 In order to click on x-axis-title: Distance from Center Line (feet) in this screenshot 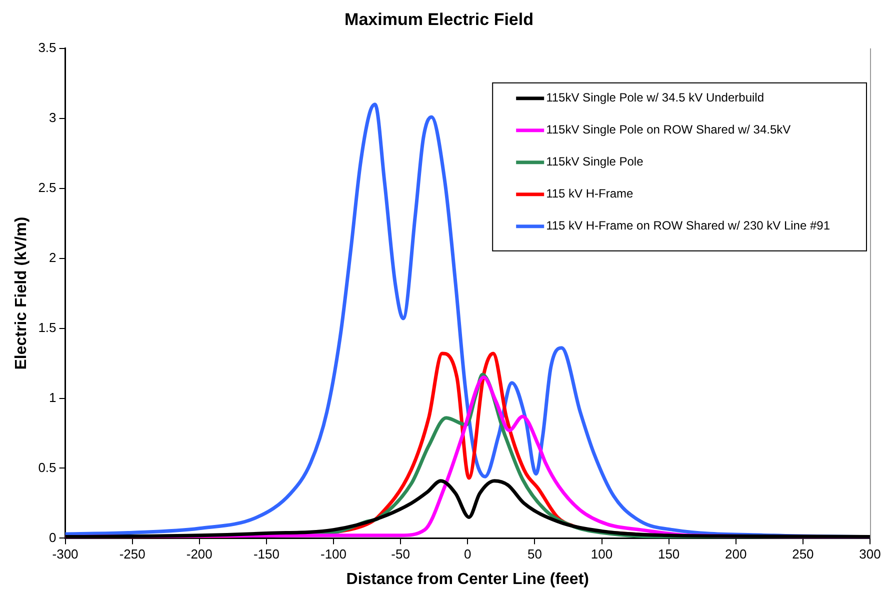, I will do `click(467, 579)`.